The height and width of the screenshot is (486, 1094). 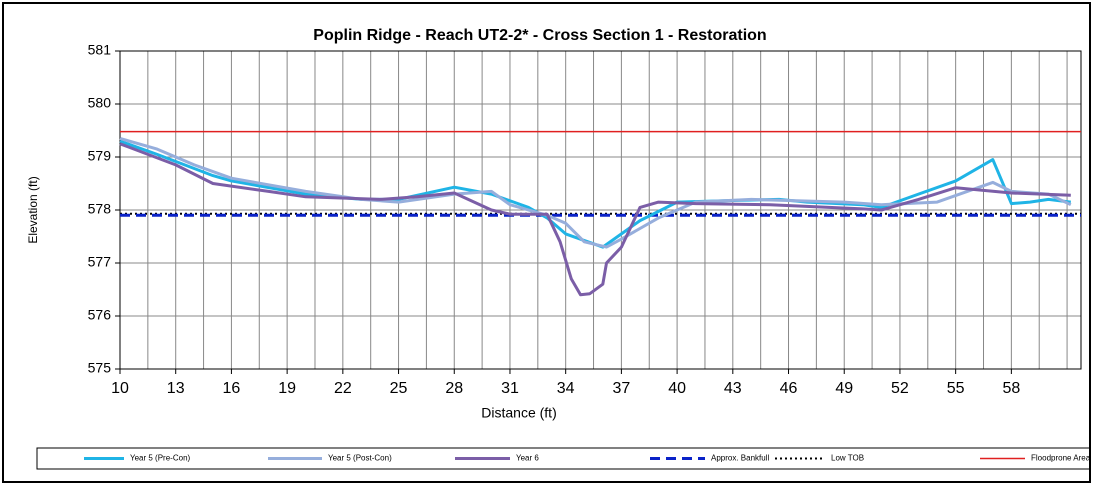 I want to click on legend-box, so click(x=563, y=458).